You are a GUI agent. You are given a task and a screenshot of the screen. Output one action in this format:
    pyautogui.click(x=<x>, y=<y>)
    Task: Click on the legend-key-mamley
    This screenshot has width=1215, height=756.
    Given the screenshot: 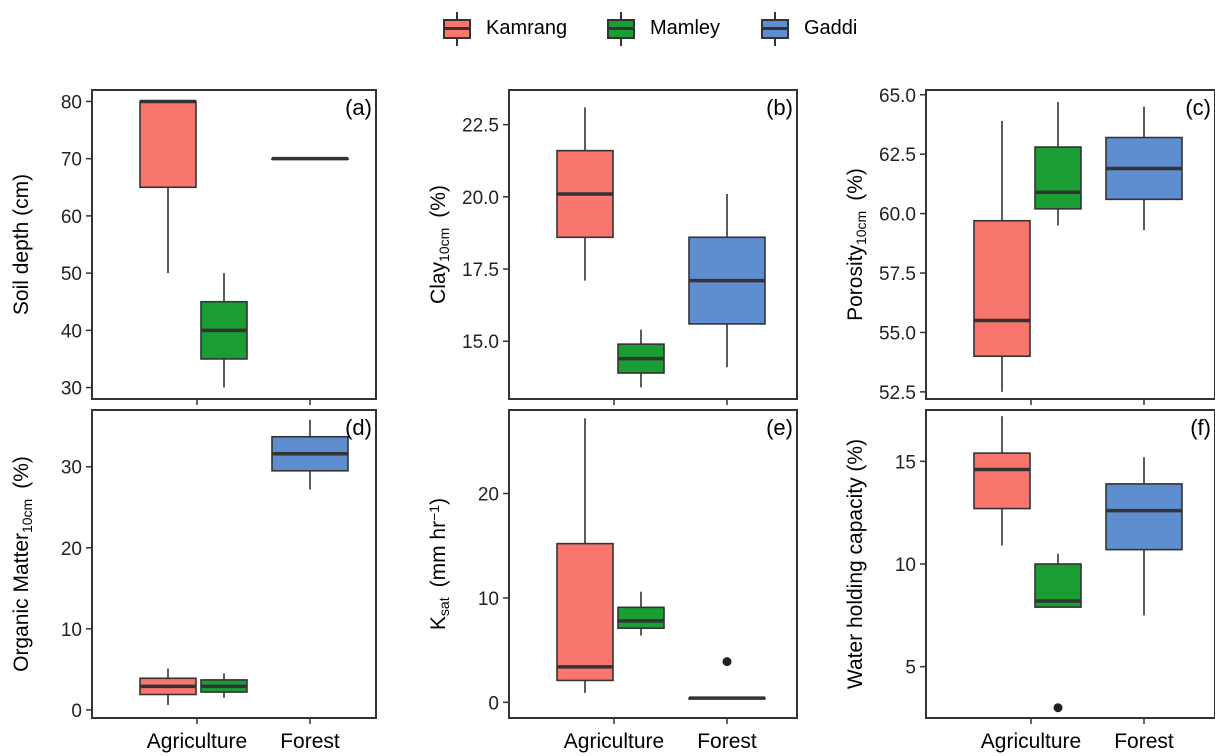 What is the action you would take?
    pyautogui.click(x=622, y=28)
    